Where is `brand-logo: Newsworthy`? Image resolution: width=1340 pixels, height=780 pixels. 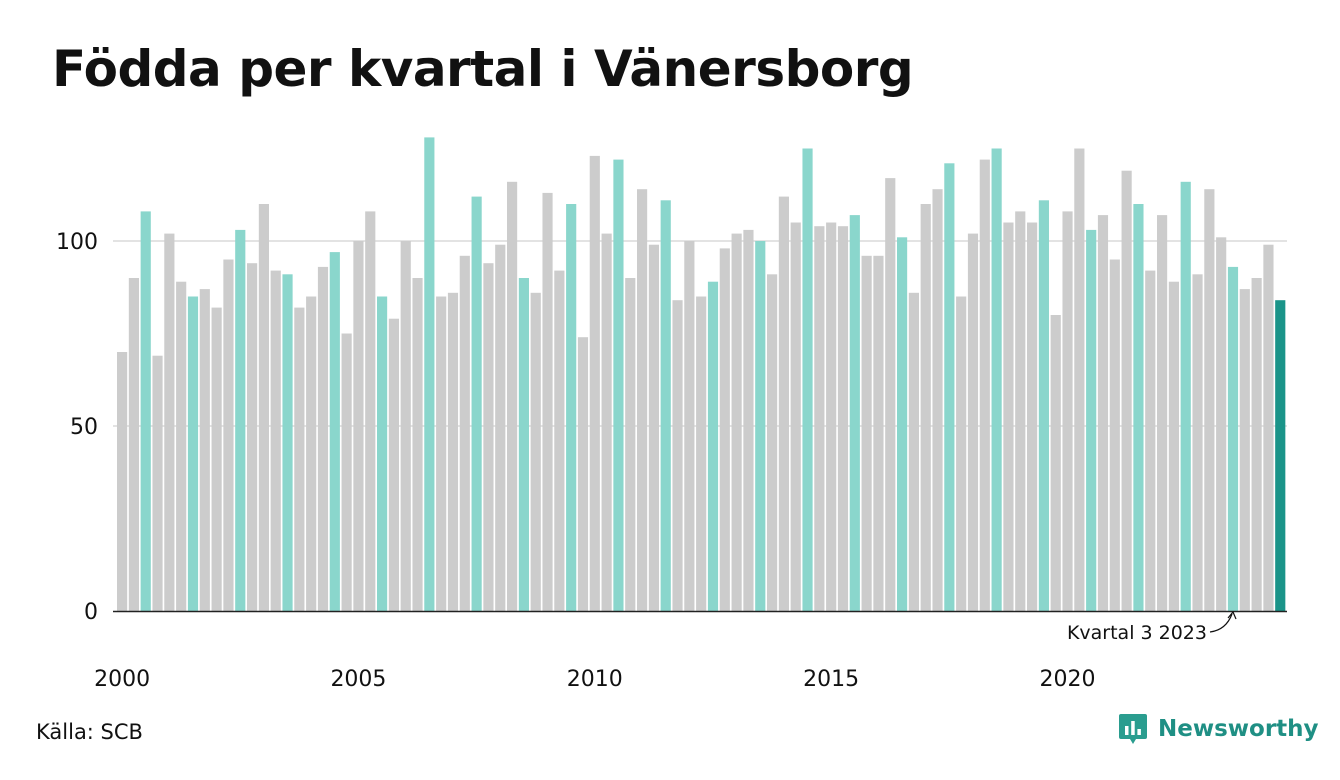
brand-logo: Newsworthy is located at coordinates (1218, 729).